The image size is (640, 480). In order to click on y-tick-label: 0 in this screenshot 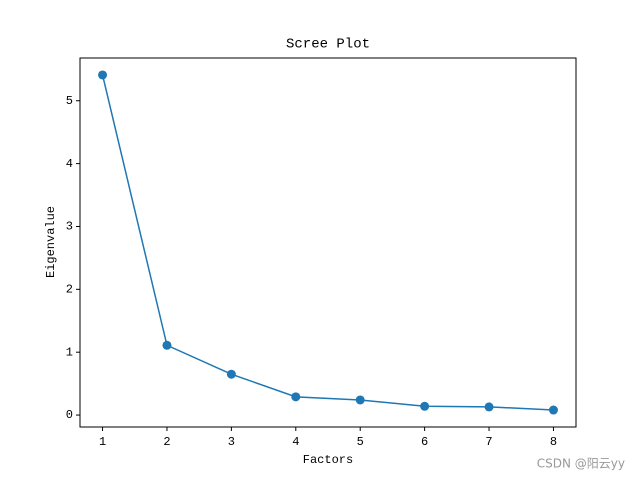, I will do `click(69, 415)`.